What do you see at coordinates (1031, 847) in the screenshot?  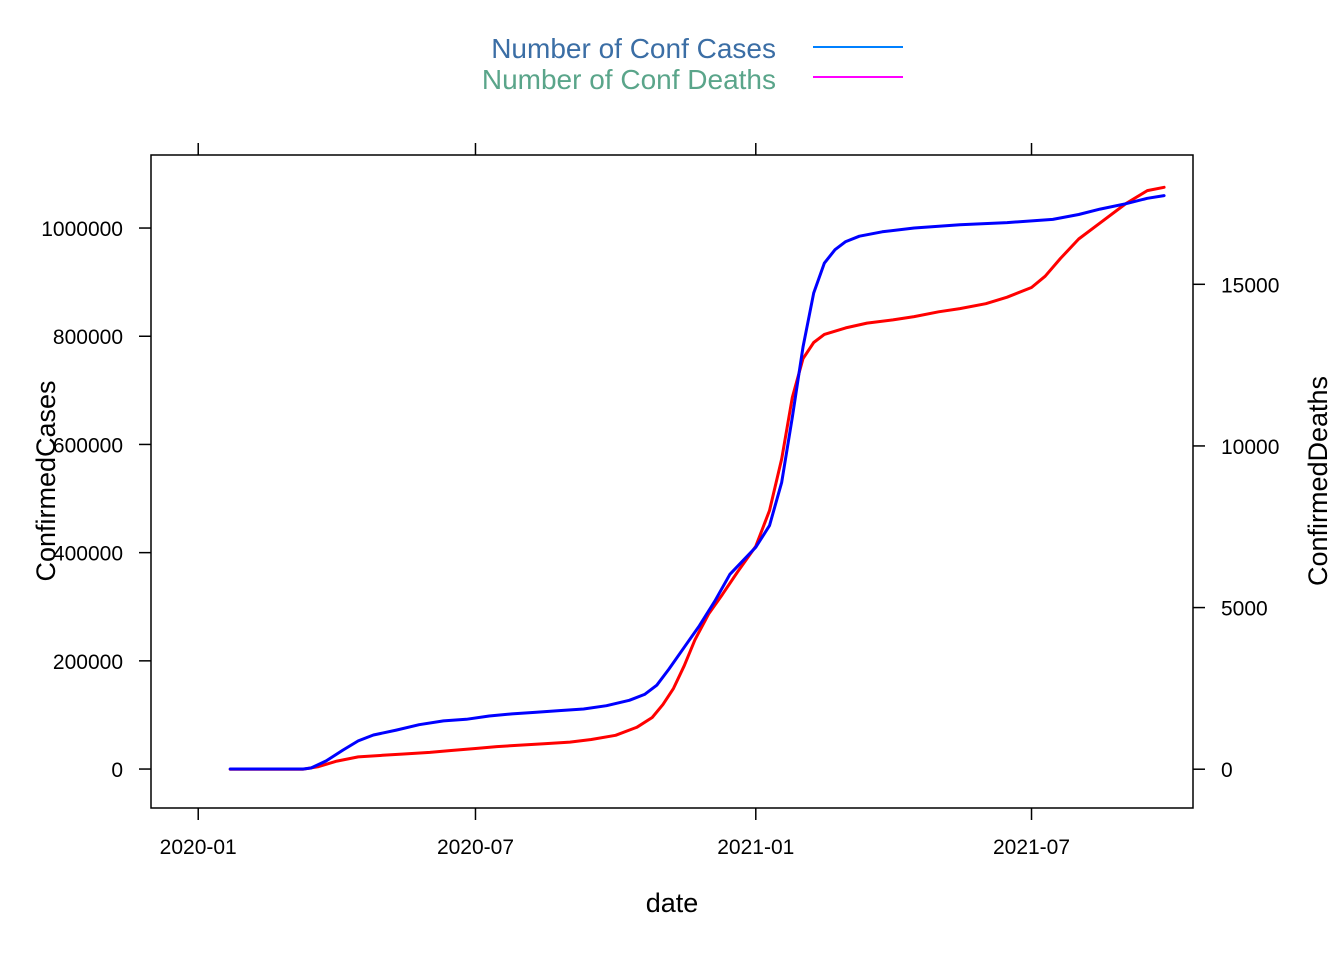 I see `x-tick-label-3: 2021-07` at bounding box center [1031, 847].